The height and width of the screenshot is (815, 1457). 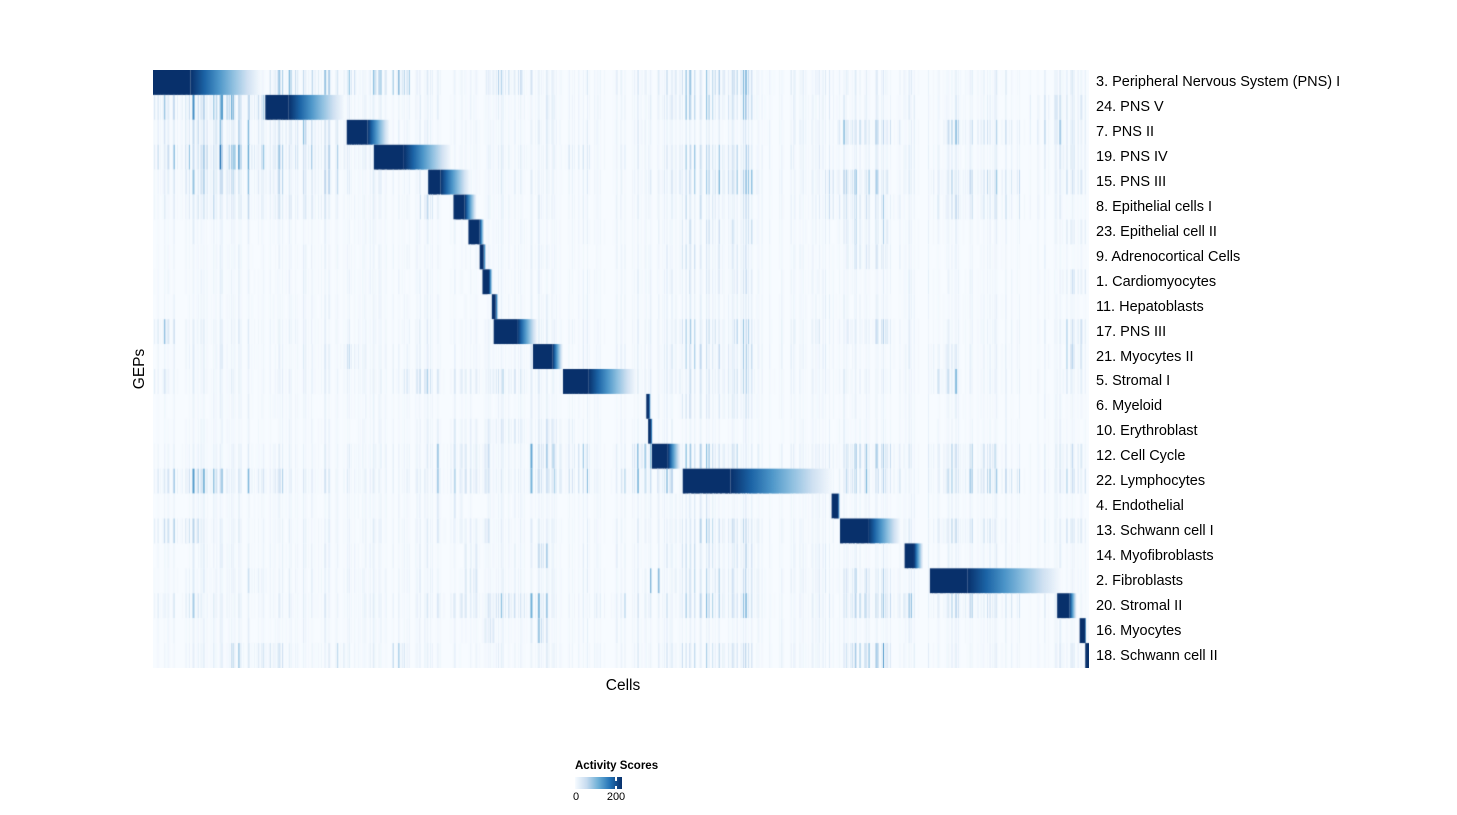 I want to click on row-label: 21. Myocytes II, so click(x=1145, y=356).